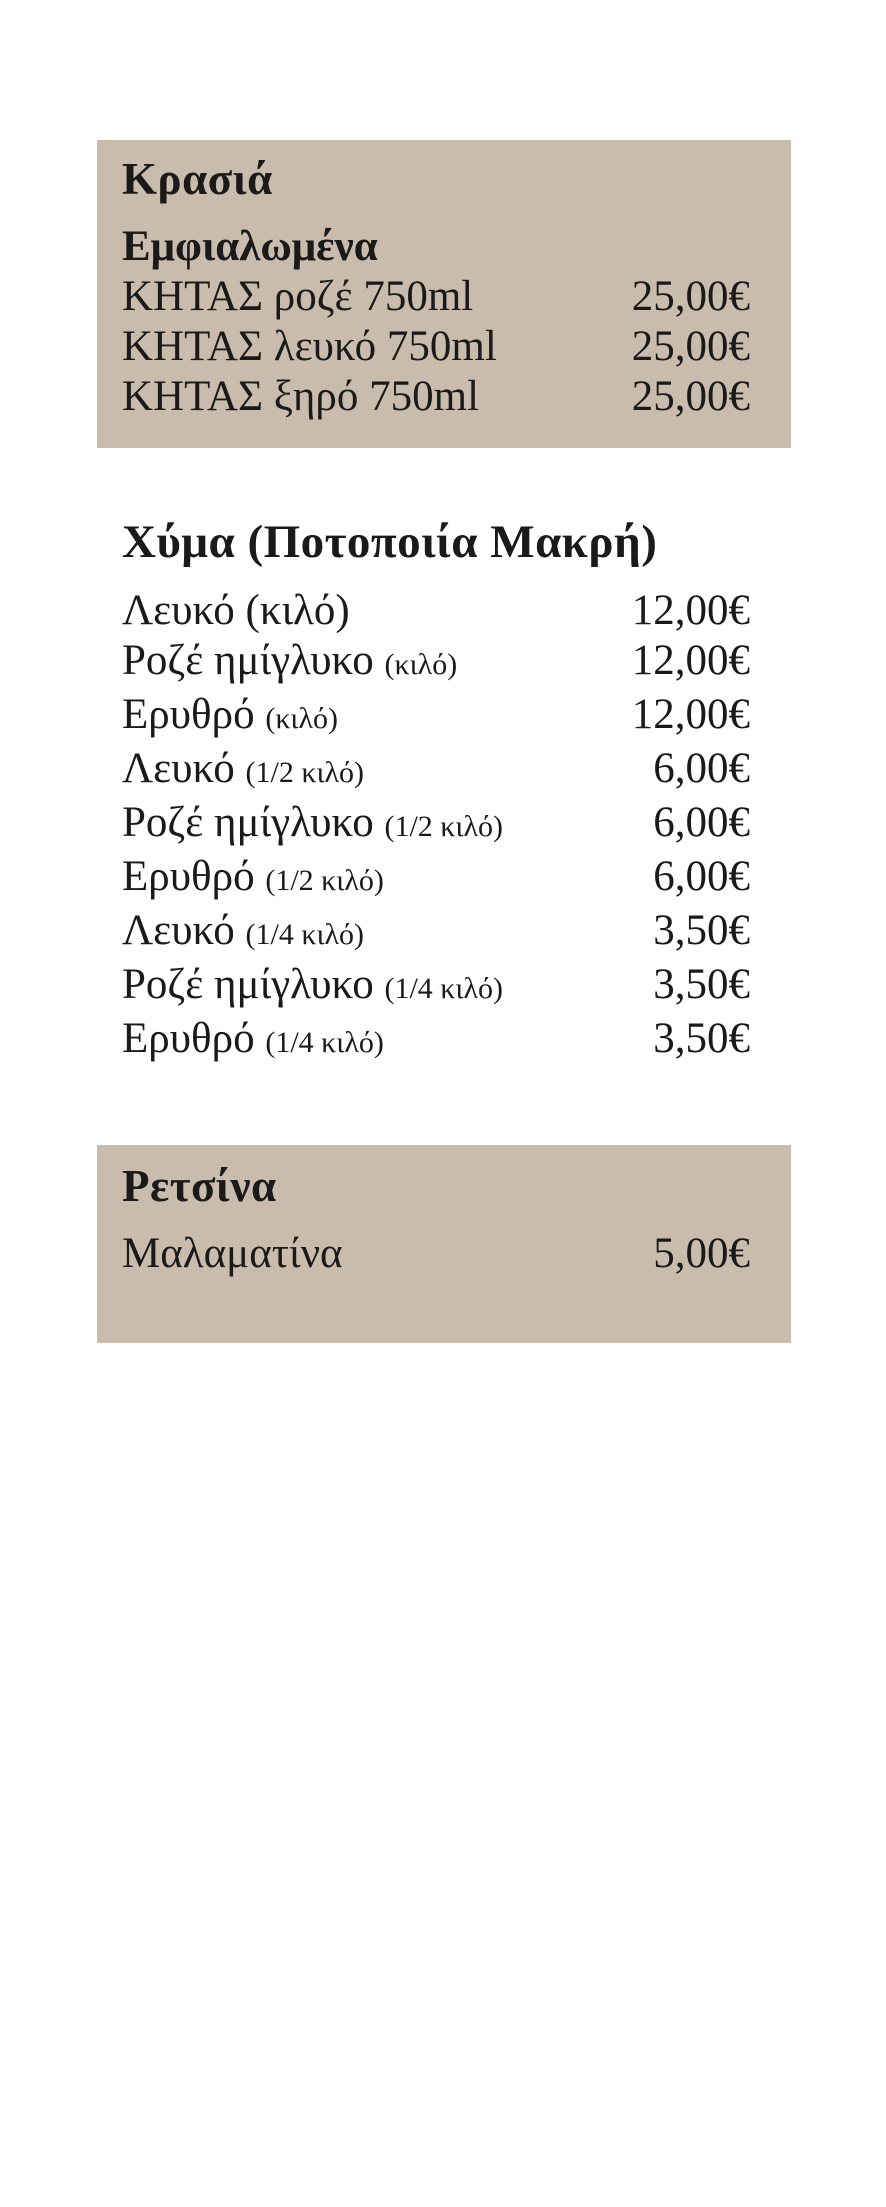  I want to click on item-name: Λευκό (κιλό), so click(236, 610).